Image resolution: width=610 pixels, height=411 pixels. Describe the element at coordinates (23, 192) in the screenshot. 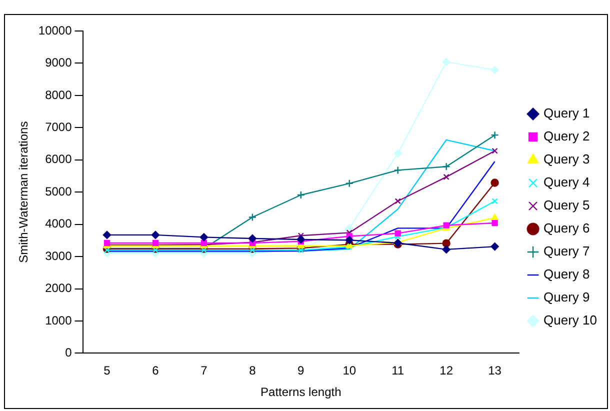

I see `y-axis-title: Smith-Waterman iterations` at that location.